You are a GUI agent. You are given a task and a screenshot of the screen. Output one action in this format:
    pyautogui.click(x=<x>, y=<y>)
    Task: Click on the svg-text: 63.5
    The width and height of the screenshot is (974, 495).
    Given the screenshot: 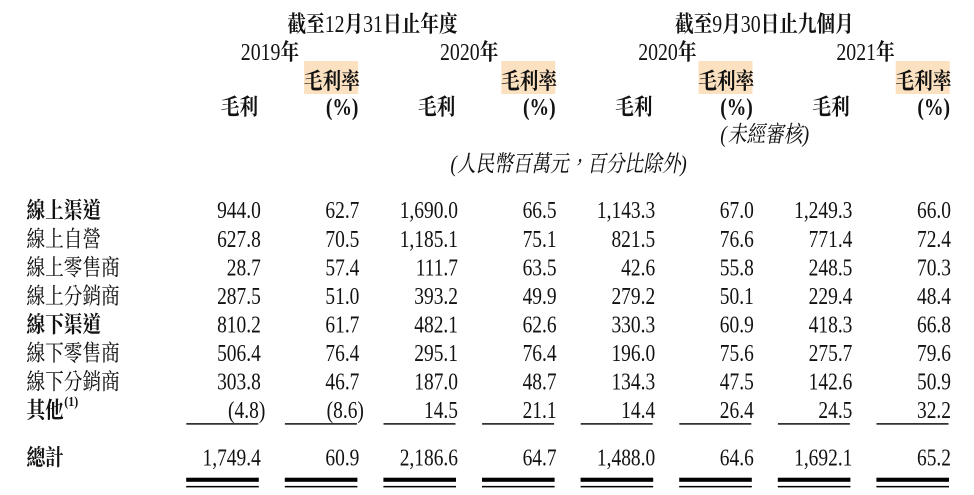 What is the action you would take?
    pyautogui.click(x=540, y=267)
    